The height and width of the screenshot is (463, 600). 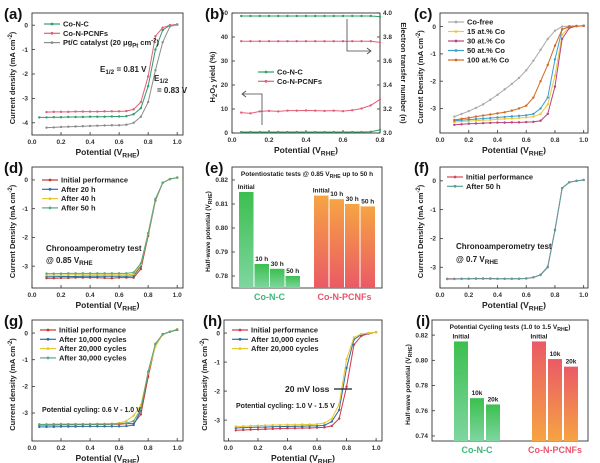 What do you see at coordinates (277, 264) in the screenshot?
I see `bar-label: 30 h` at bounding box center [277, 264].